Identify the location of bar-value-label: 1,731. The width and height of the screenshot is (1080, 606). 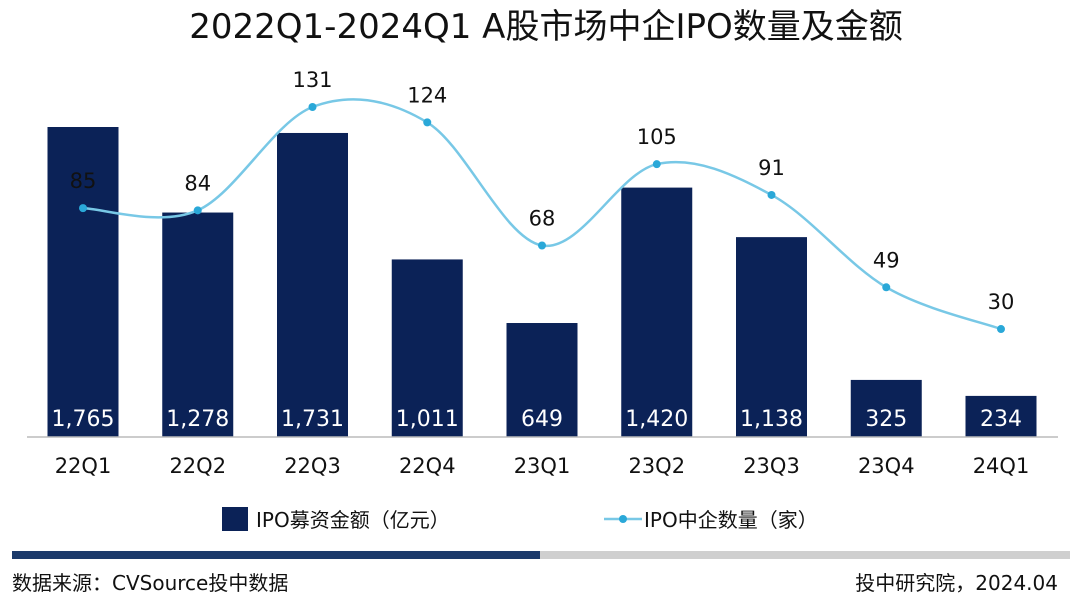
(312, 419).